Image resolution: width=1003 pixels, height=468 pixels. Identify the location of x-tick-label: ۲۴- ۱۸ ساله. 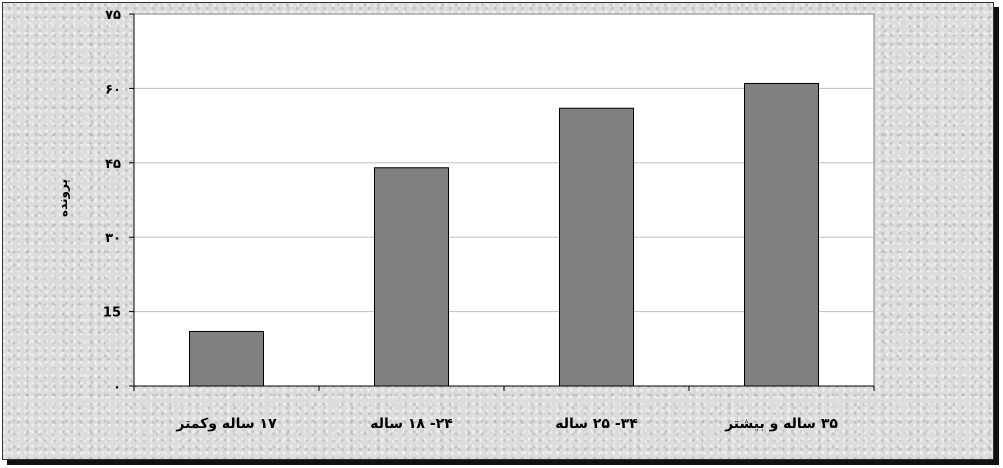
(411, 424).